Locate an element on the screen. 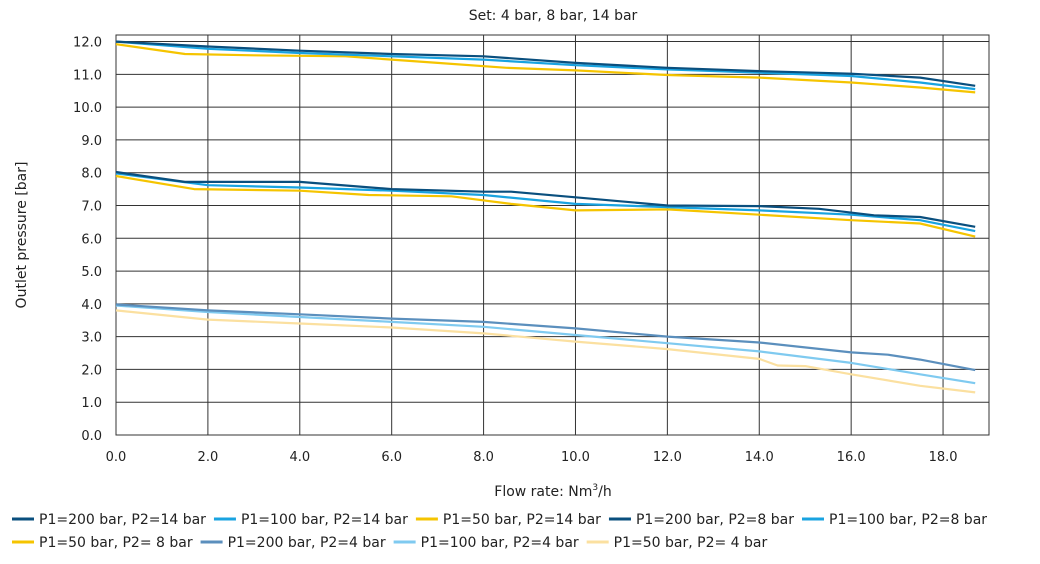 This screenshot has width=1040, height=564. legend-item: P1=200 bar, P2=4 bar is located at coordinates (293, 543).